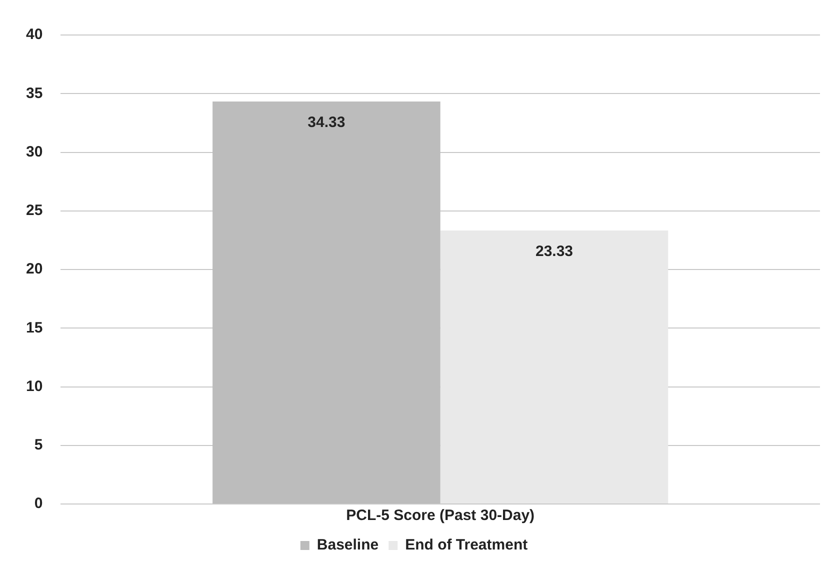 The image size is (838, 571). I want to click on y-tick-label: 10, so click(34, 386).